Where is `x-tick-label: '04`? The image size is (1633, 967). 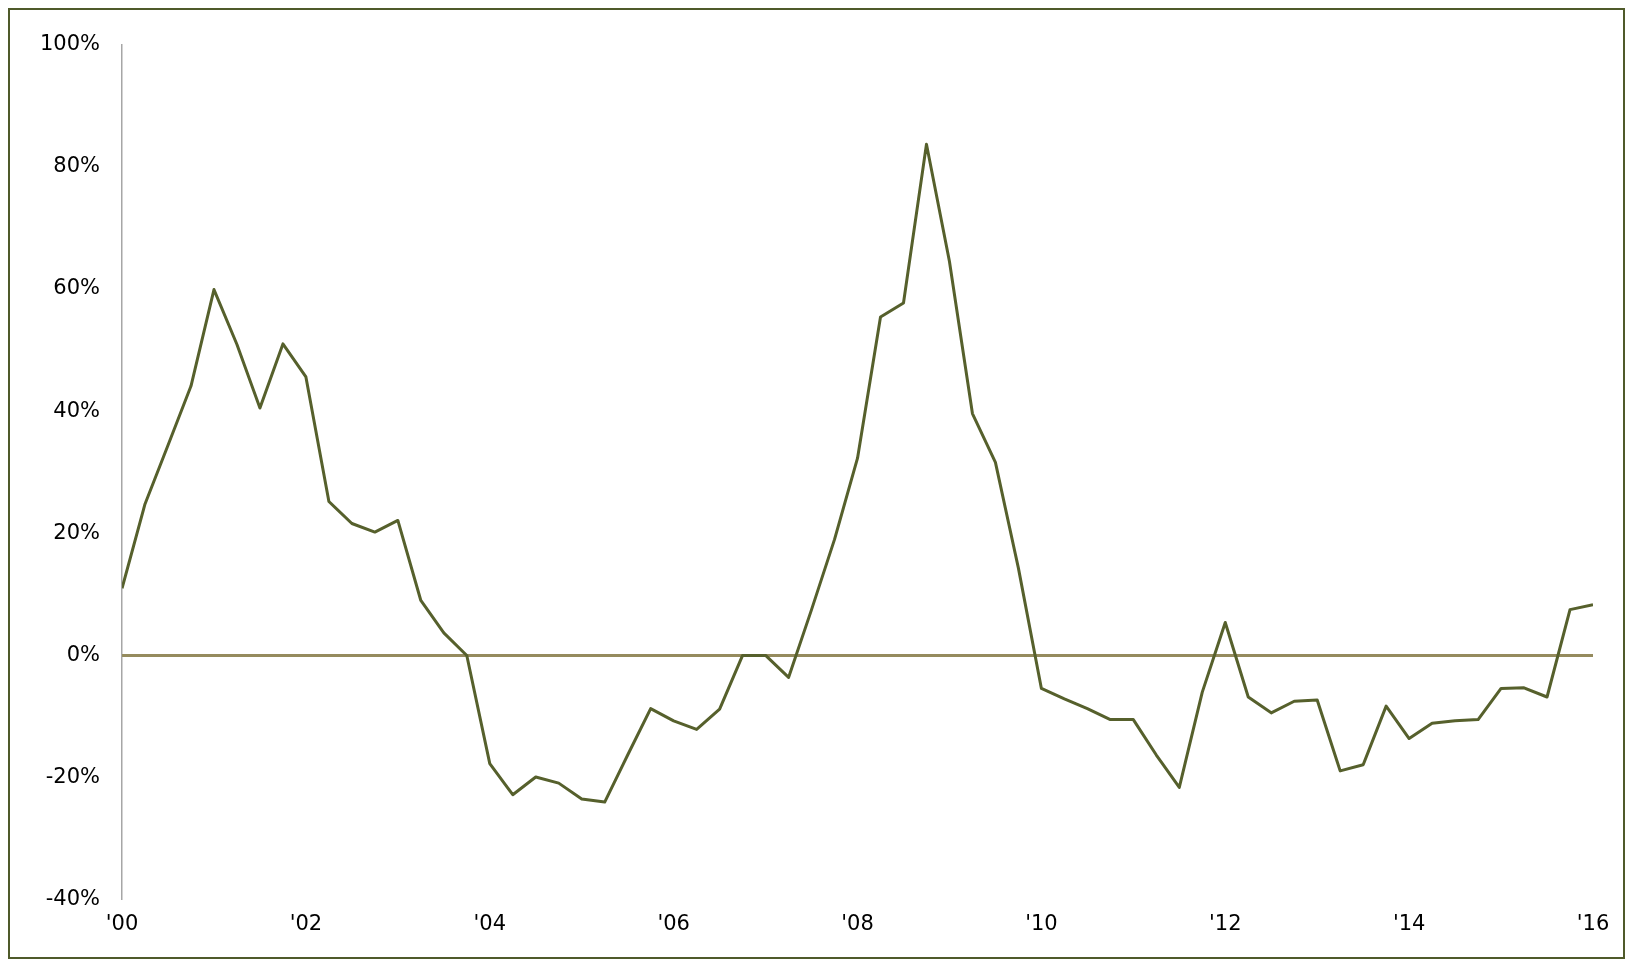
x-tick-label: '04 is located at coordinates (490, 922).